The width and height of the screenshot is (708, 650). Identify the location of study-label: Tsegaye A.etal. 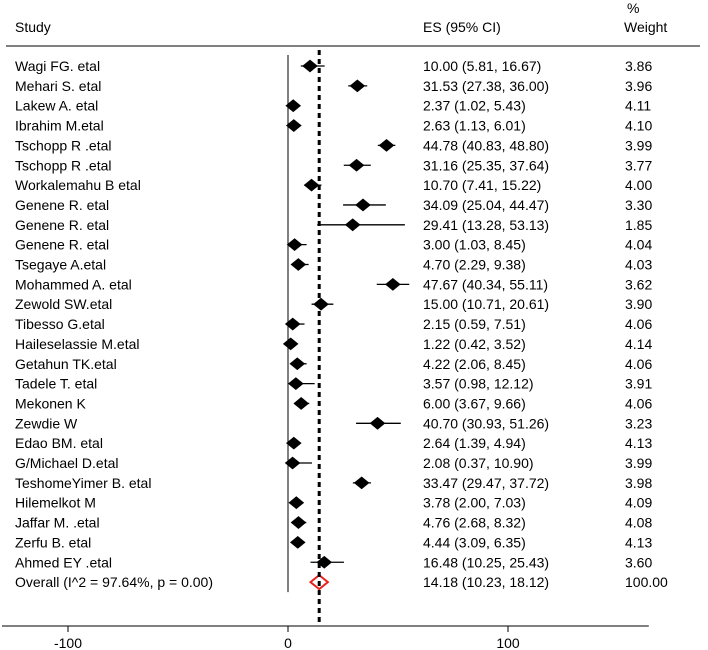
(60, 265).